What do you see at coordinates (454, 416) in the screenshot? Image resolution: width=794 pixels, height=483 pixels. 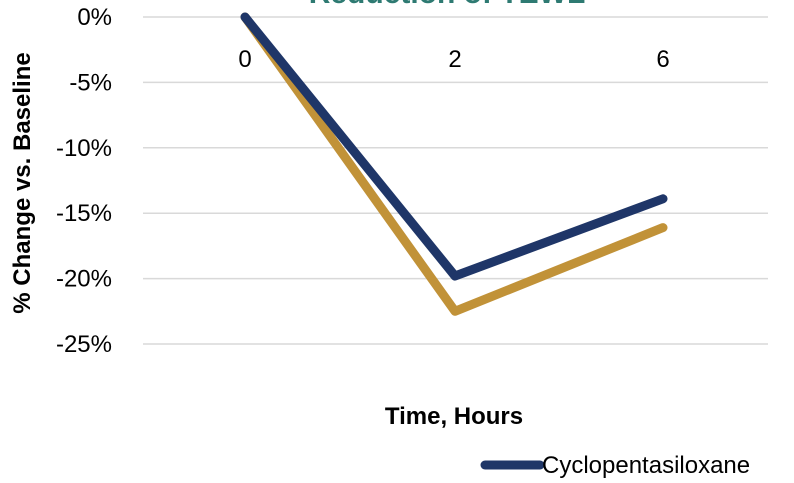 I see `x-axis-title: Time, Hours` at bounding box center [454, 416].